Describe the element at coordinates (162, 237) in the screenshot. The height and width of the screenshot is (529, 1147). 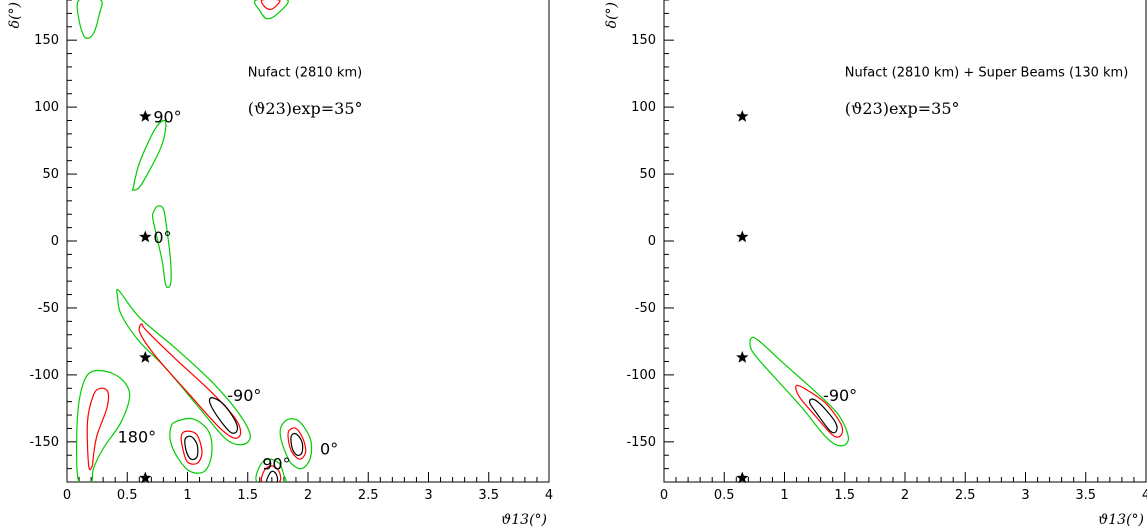
I see `star-label: 0°` at that location.